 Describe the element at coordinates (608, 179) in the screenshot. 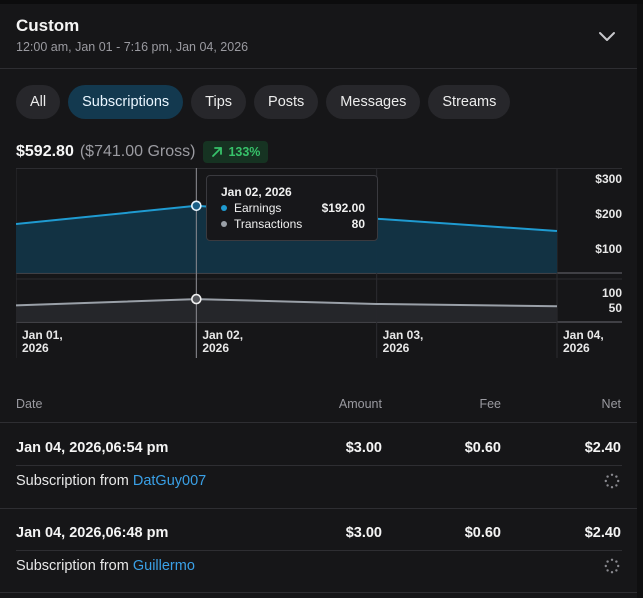

I see `y-tick-label: $300` at that location.